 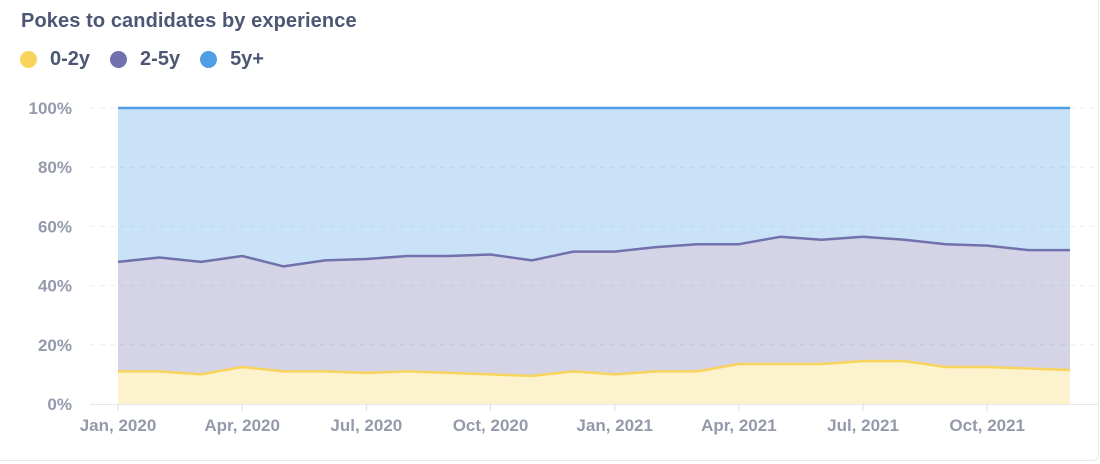 I want to click on legend-label-0-2y: 0-2y, so click(x=70, y=59).